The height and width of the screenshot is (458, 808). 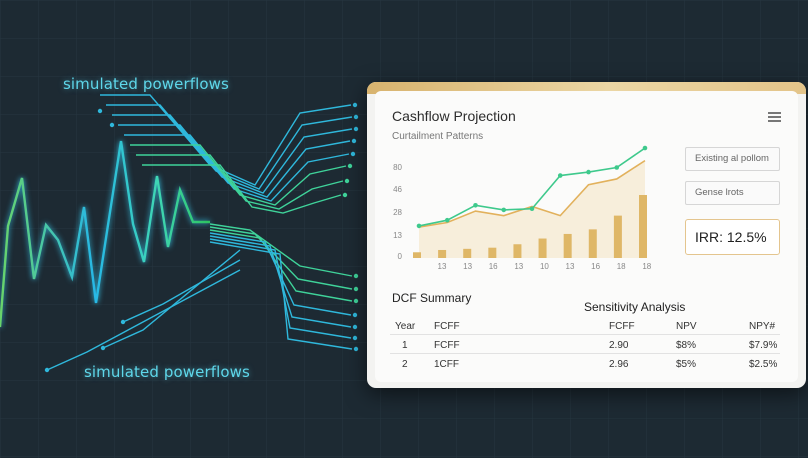 I want to click on sens-row1-npy: $7.9%, so click(x=763, y=345).